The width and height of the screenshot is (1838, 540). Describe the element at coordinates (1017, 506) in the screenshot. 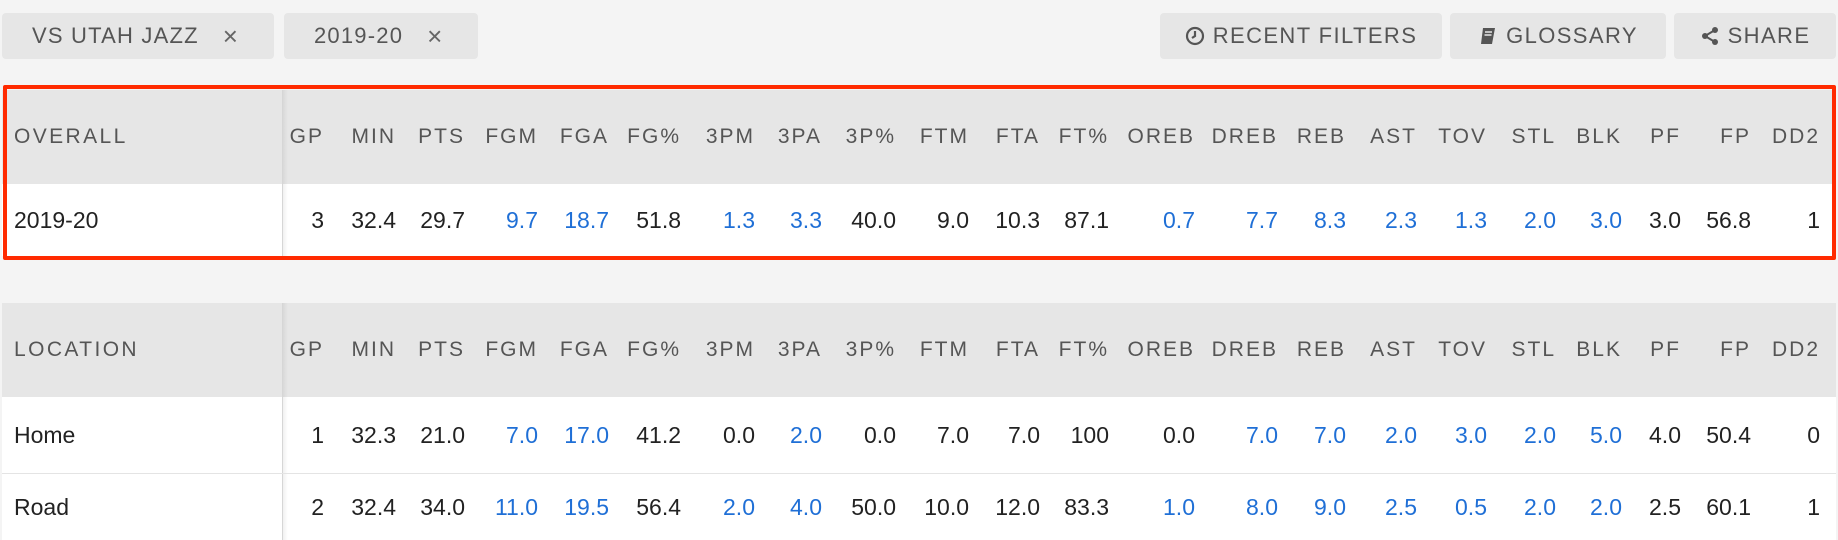

I see `cell-fta: 12.0` at that location.